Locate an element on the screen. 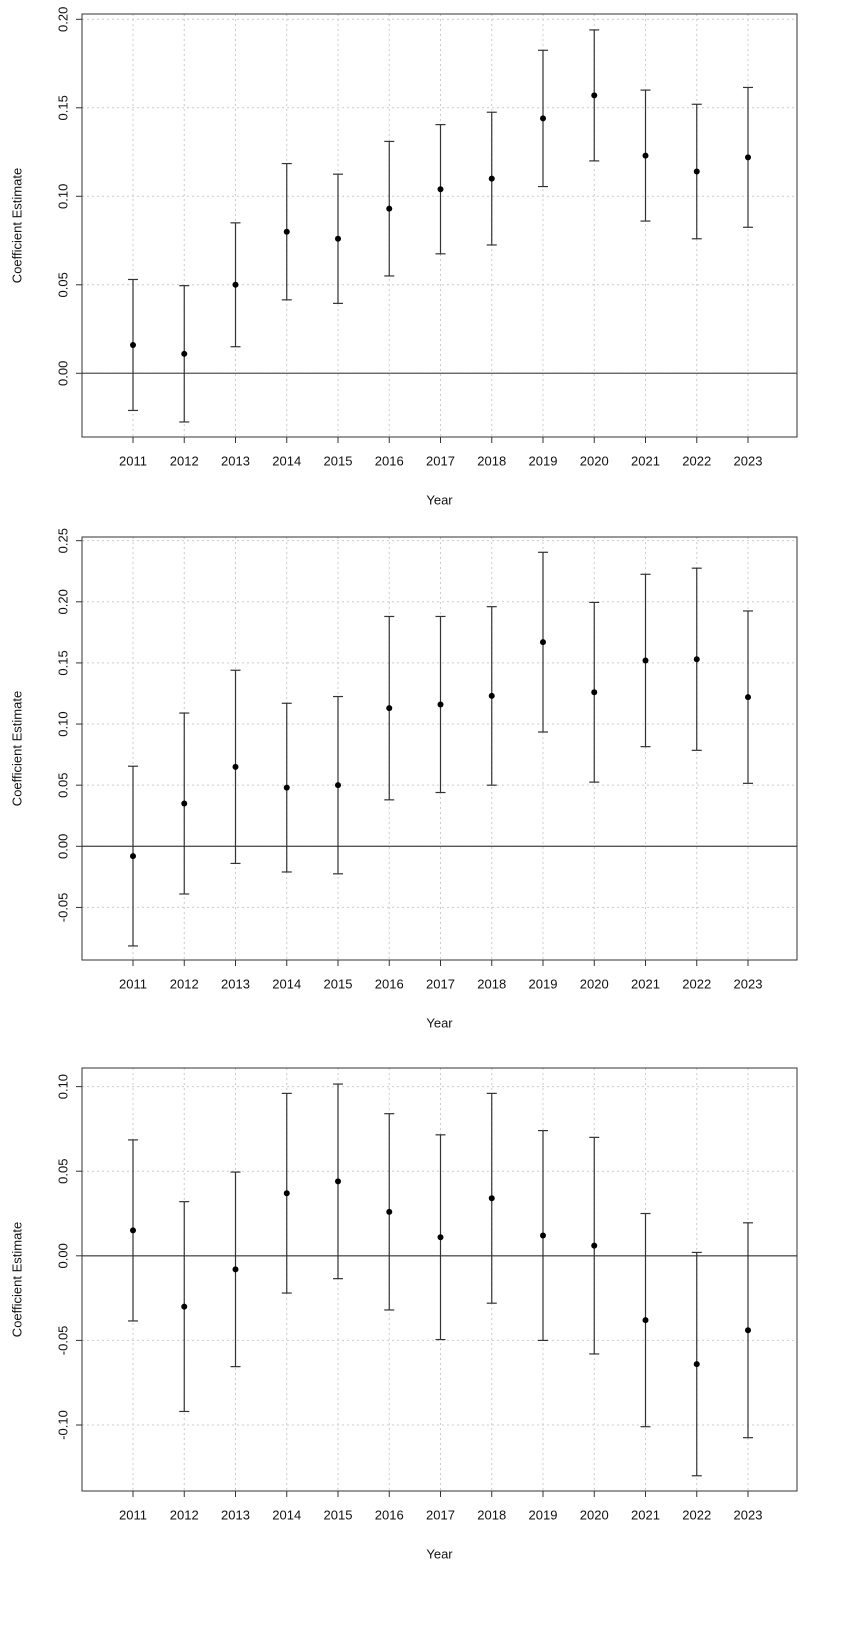 Image resolution: width=851 pixels, height=1652 pixels. x-tick-label: 2023 is located at coordinates (748, 983).